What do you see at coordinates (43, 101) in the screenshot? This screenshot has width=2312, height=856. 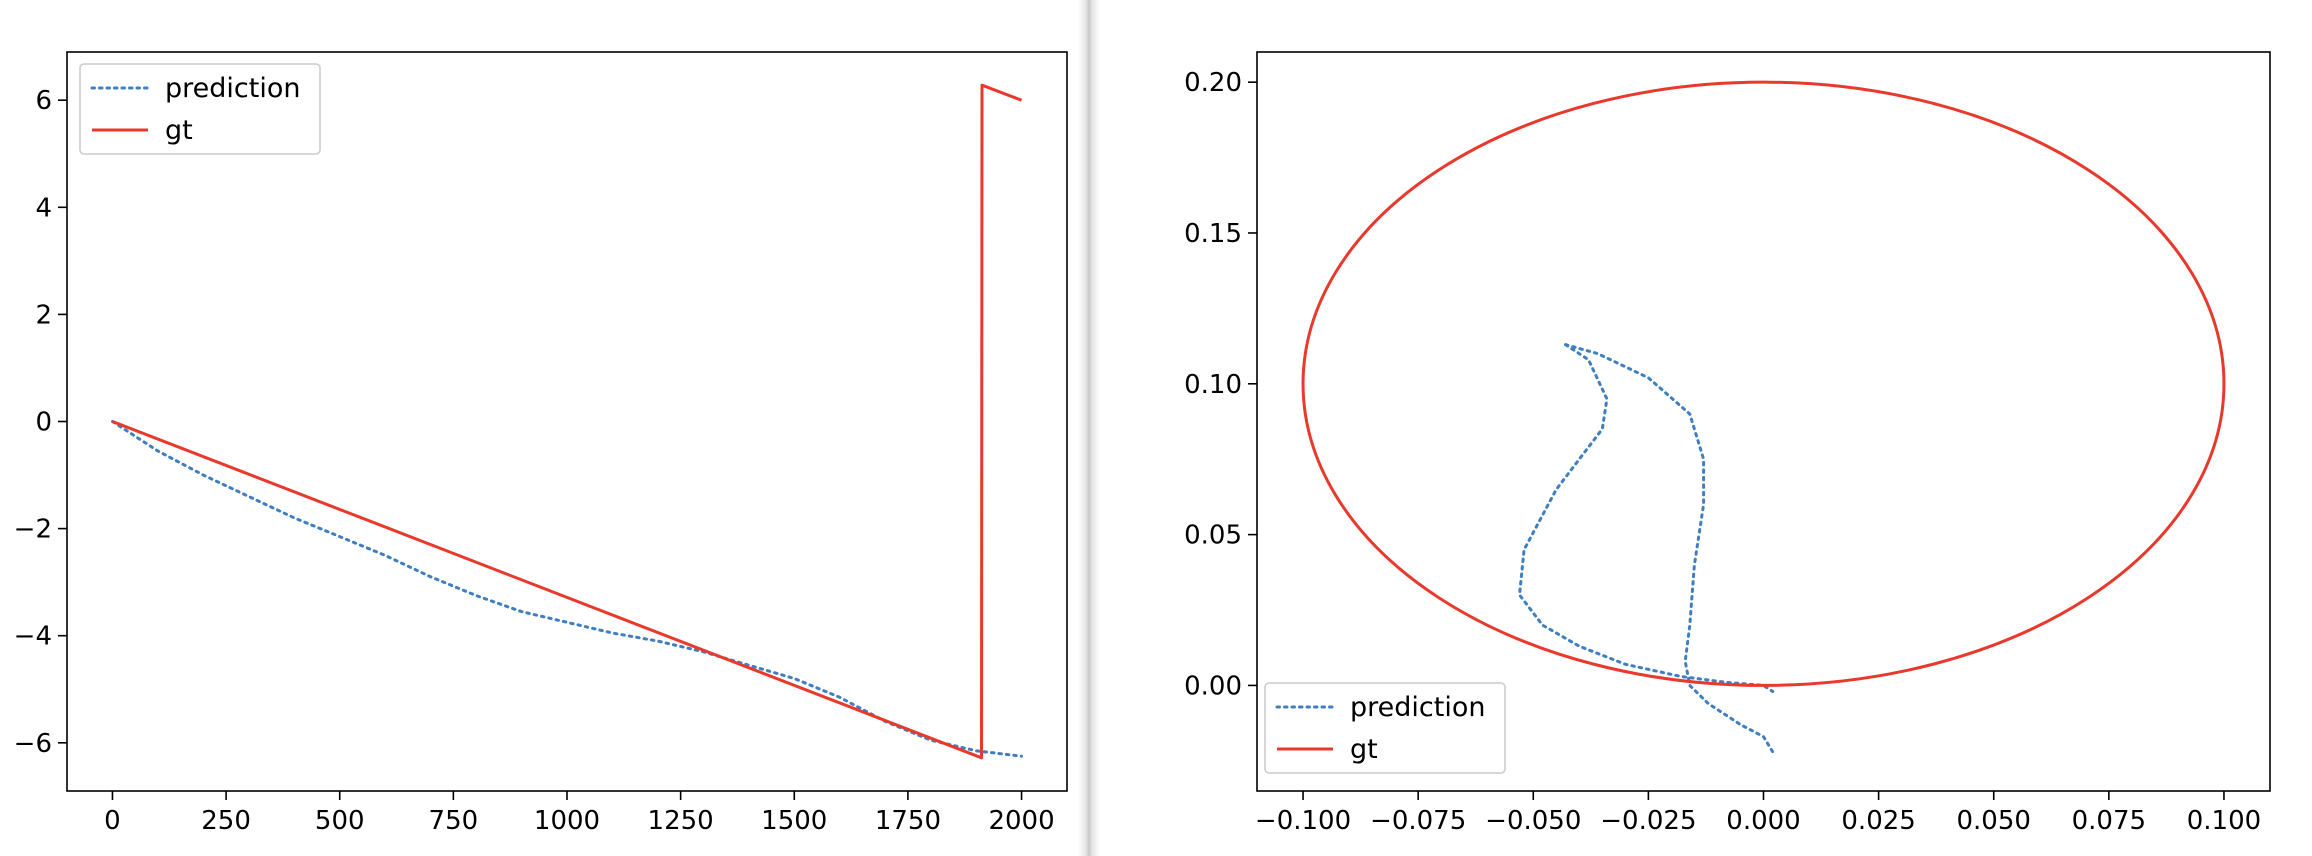 I see `y-tick-label: 6` at bounding box center [43, 101].